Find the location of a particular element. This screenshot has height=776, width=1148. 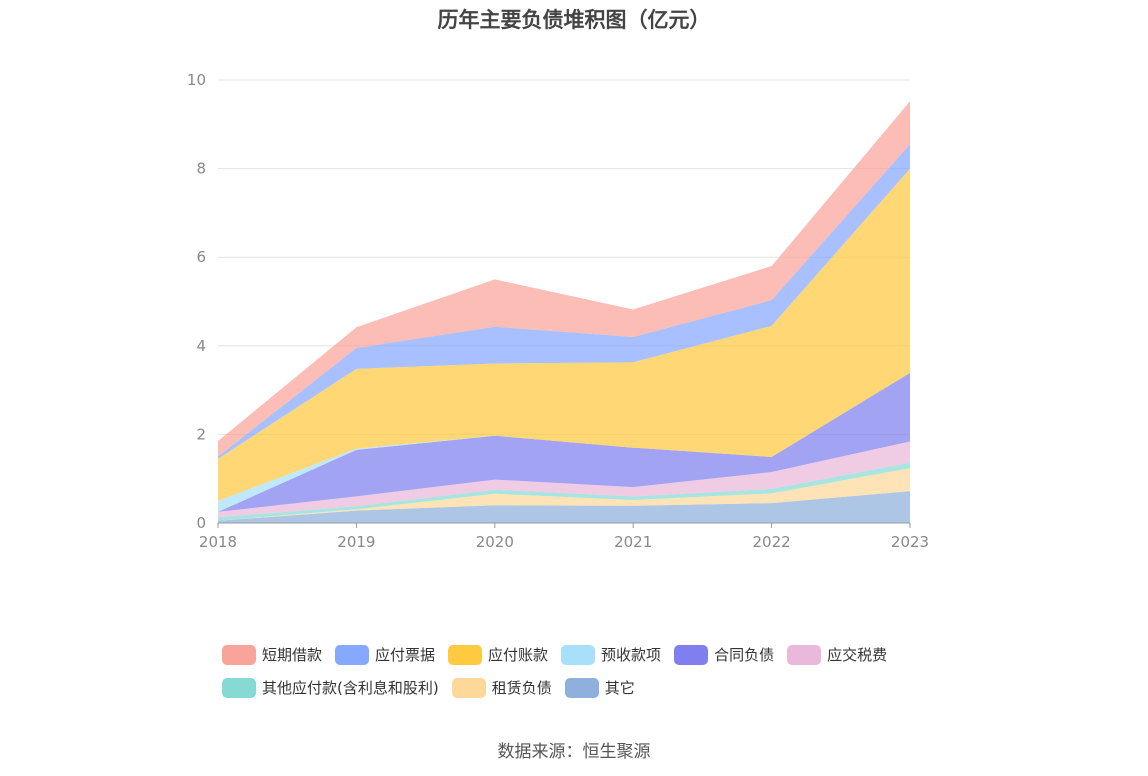

legend-item: 预收款项 is located at coordinates (611, 654).